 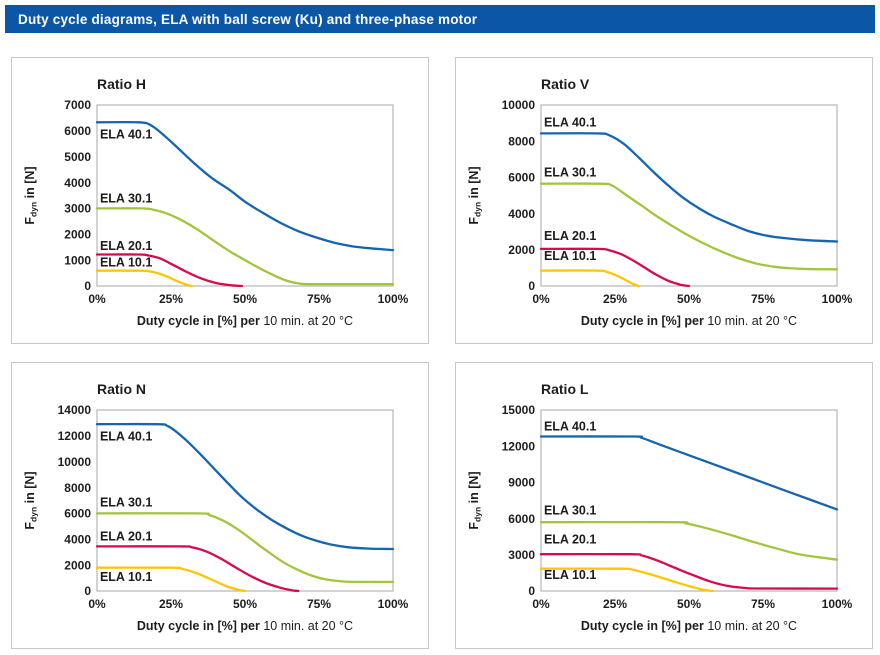 I want to click on y-tick-label: 5000, so click(x=77, y=157).